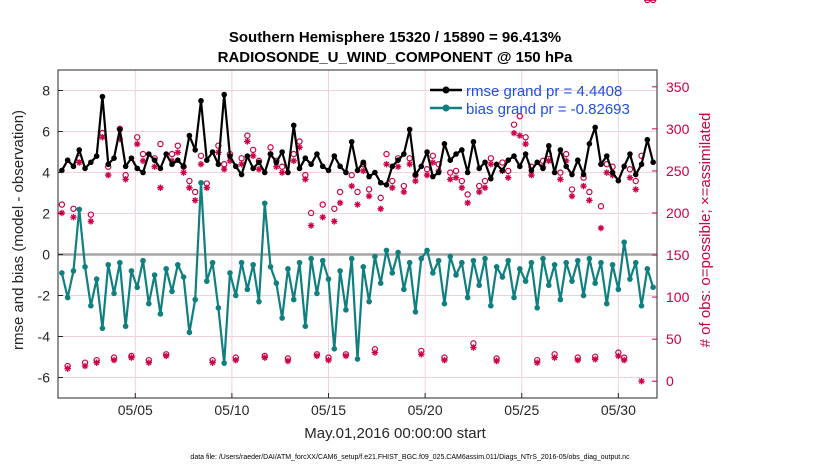 This screenshot has height=470, width=830. I want to click on y-tick-label: -2, so click(44, 296).